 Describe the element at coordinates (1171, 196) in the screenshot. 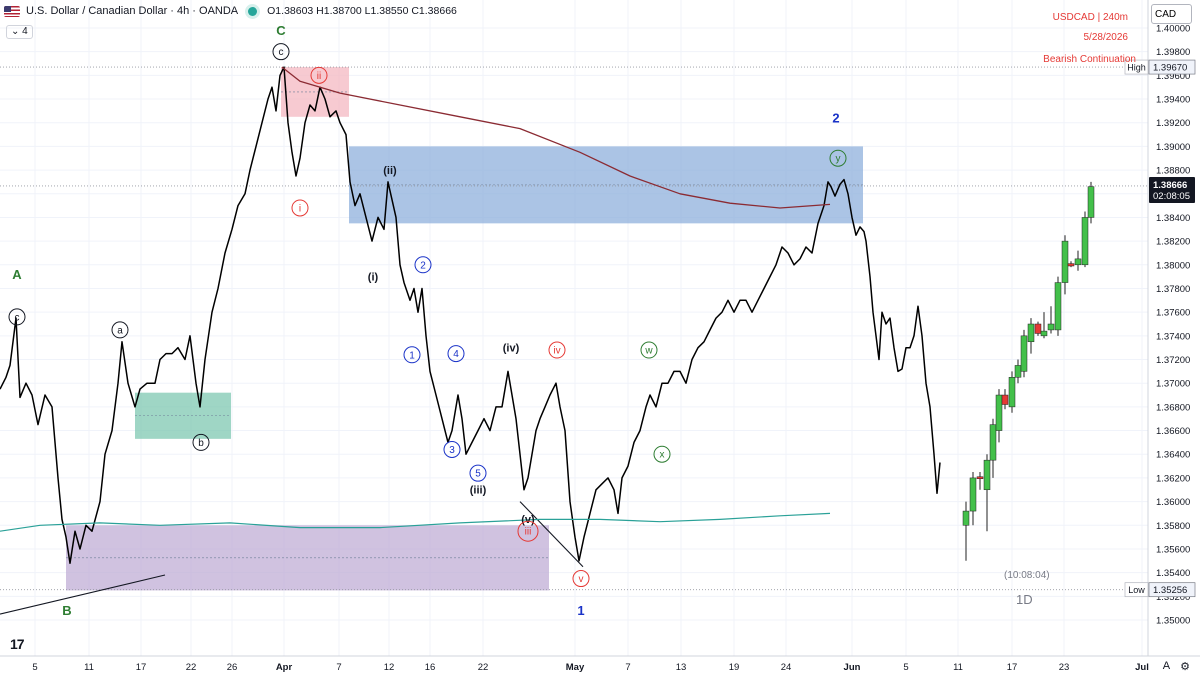

I see `countdown-text: 02:08:05` at that location.